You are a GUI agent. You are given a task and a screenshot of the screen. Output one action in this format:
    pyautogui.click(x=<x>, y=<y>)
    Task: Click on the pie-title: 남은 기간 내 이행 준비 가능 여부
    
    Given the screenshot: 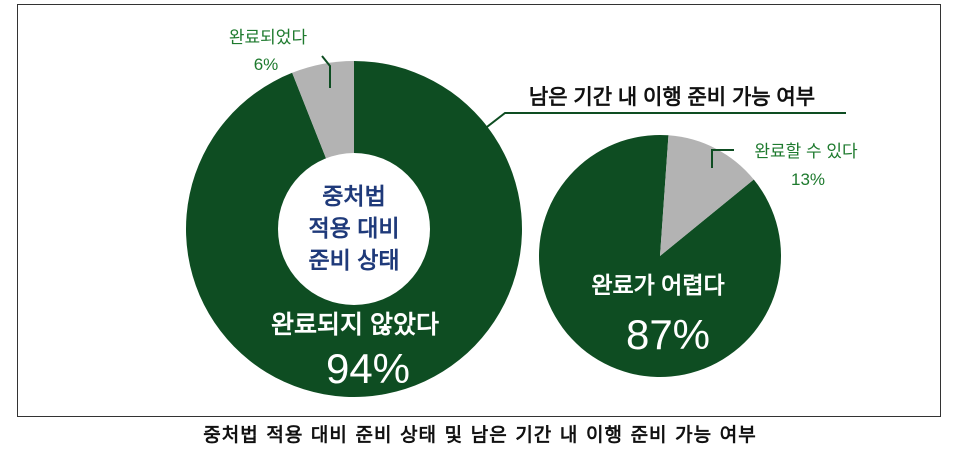 What is the action you would take?
    pyautogui.click(x=672, y=97)
    